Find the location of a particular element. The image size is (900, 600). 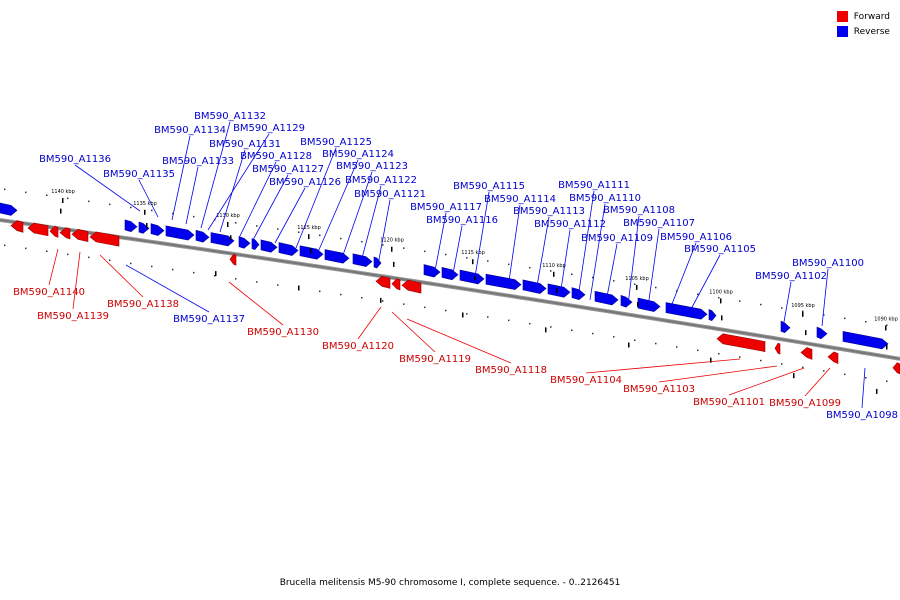

tick-label: 1130 kbp is located at coordinates (228, 216).